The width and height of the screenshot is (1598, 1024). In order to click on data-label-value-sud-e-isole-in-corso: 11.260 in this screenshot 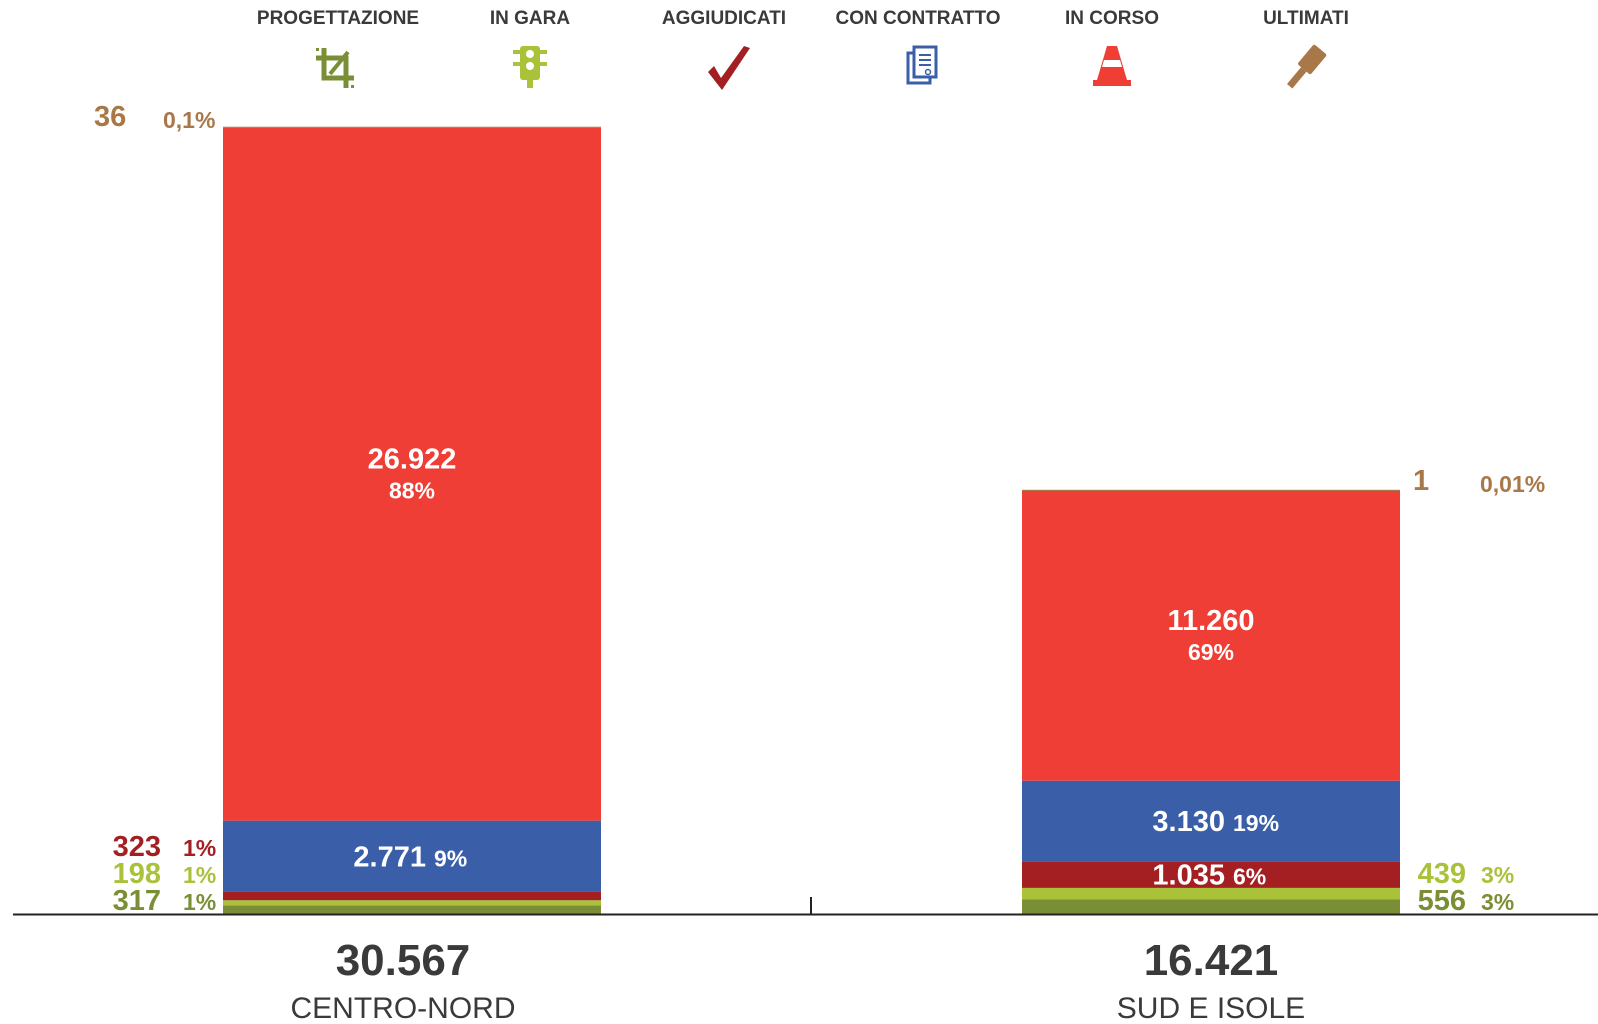, I will do `click(1210, 621)`.